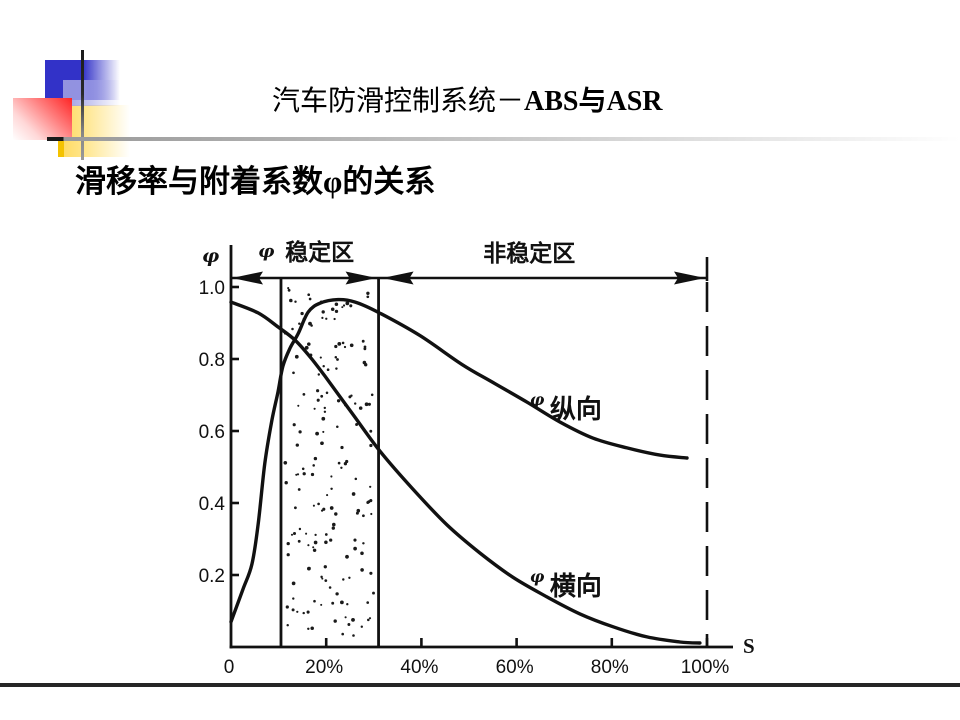 The width and height of the screenshot is (960, 720). I want to click on y-tick-label: 0.4, so click(212, 504).